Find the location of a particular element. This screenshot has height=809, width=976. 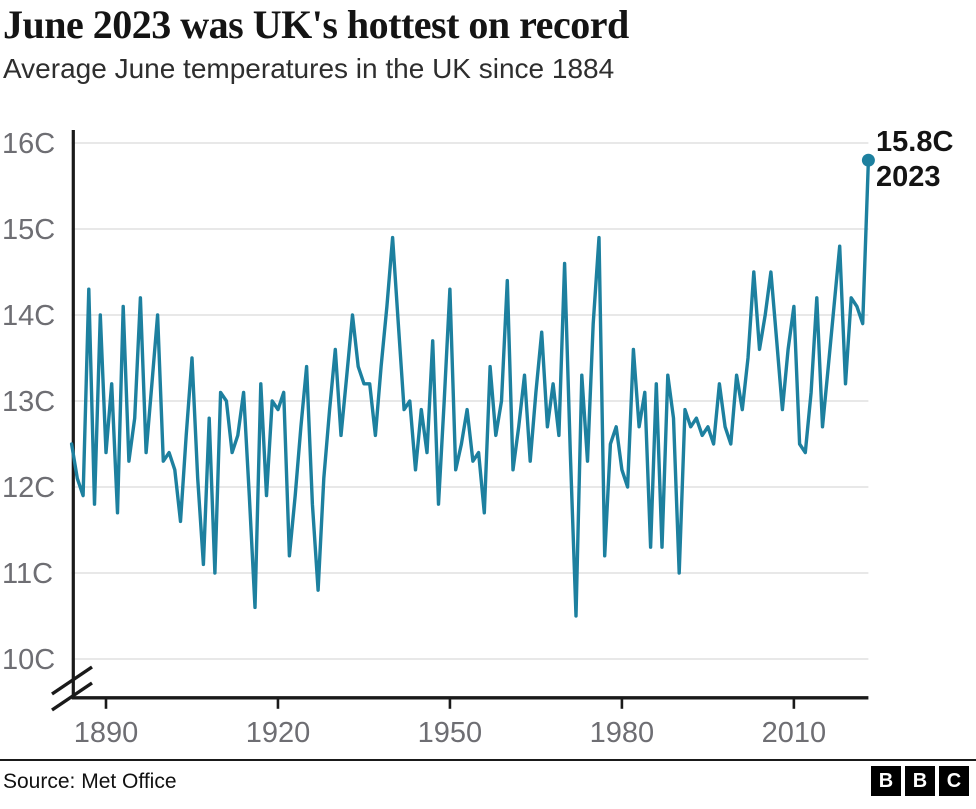

y-axis-label: 11C is located at coordinates (27, 574).